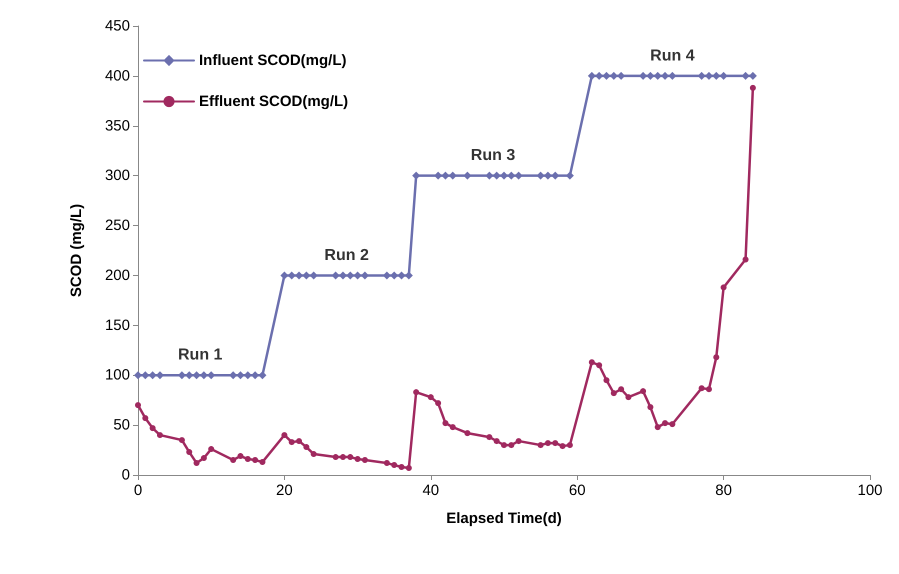 Image resolution: width=899 pixels, height=574 pixels. I want to click on y-tick-label: 450, so click(117, 26).